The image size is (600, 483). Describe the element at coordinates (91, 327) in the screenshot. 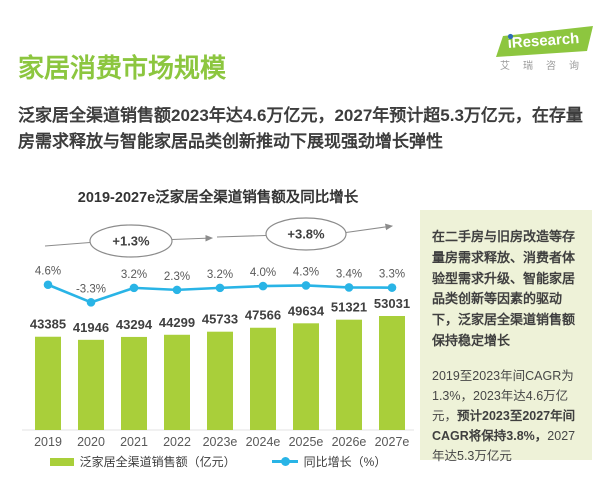

I see `bar-value-label: 41946` at that location.